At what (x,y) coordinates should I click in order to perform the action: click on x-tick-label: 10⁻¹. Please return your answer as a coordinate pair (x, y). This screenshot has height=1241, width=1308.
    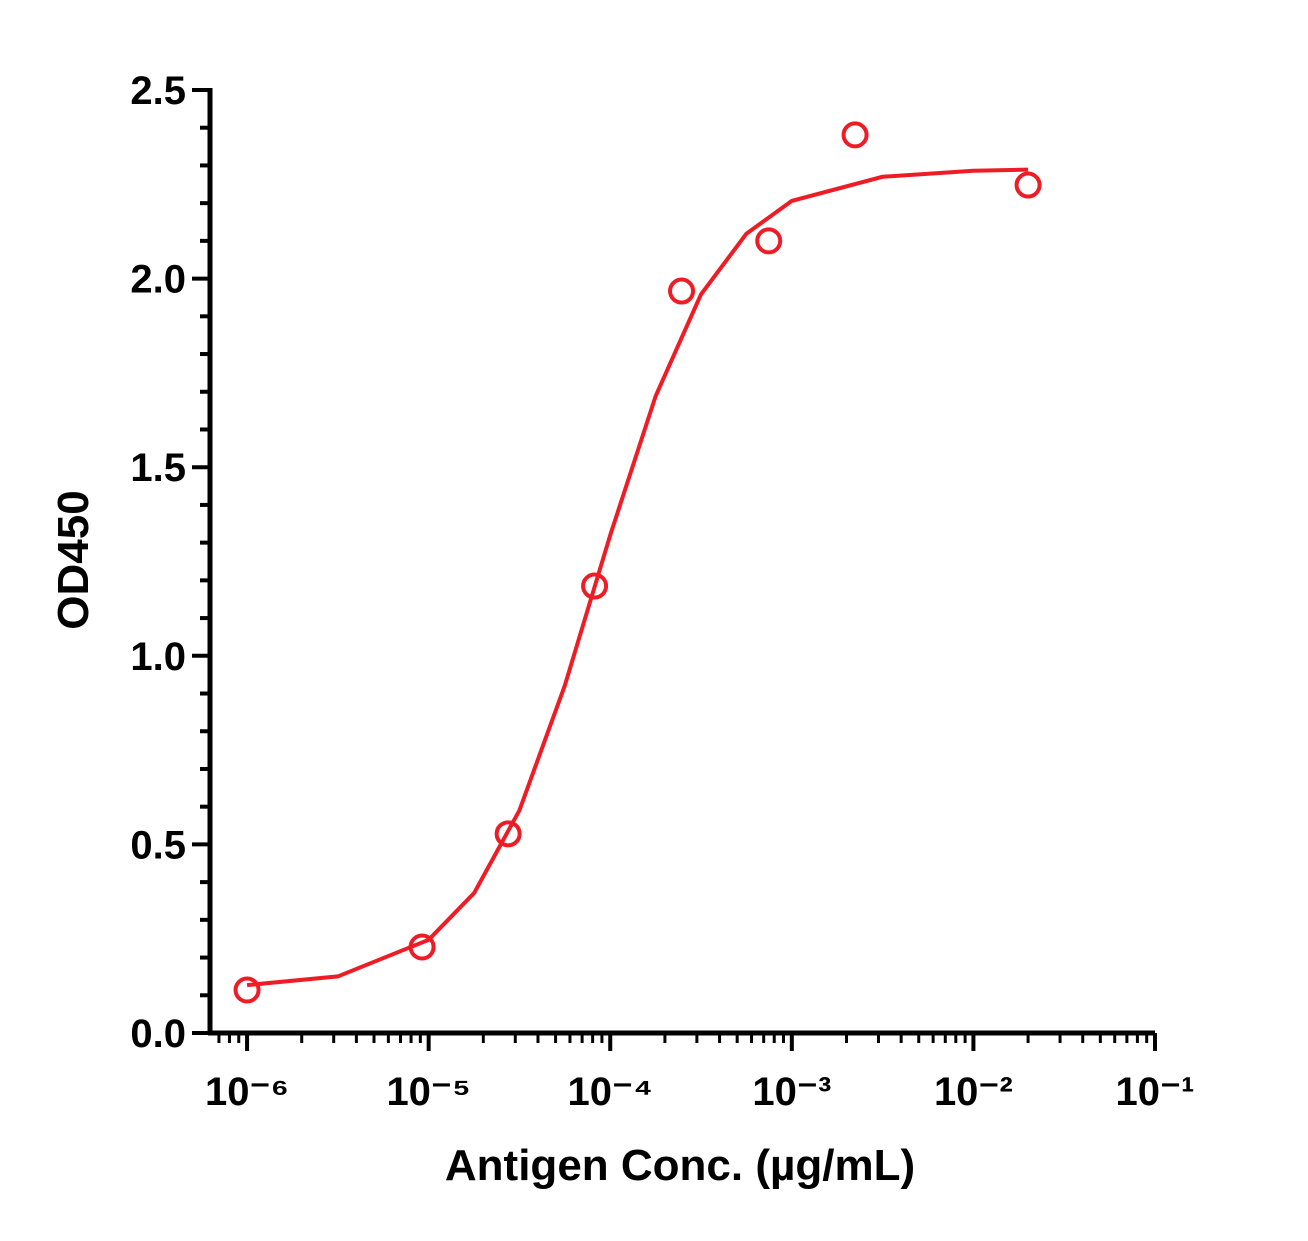
    Looking at the image, I should click on (1155, 1092).